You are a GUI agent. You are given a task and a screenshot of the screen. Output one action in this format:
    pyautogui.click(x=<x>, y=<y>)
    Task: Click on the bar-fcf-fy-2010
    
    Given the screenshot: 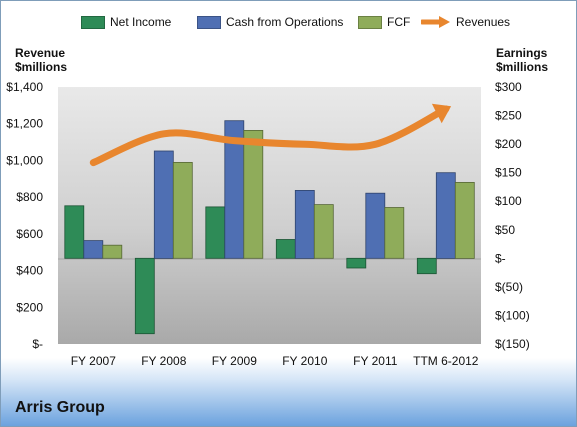 What is the action you would take?
    pyautogui.click(x=323, y=231)
    